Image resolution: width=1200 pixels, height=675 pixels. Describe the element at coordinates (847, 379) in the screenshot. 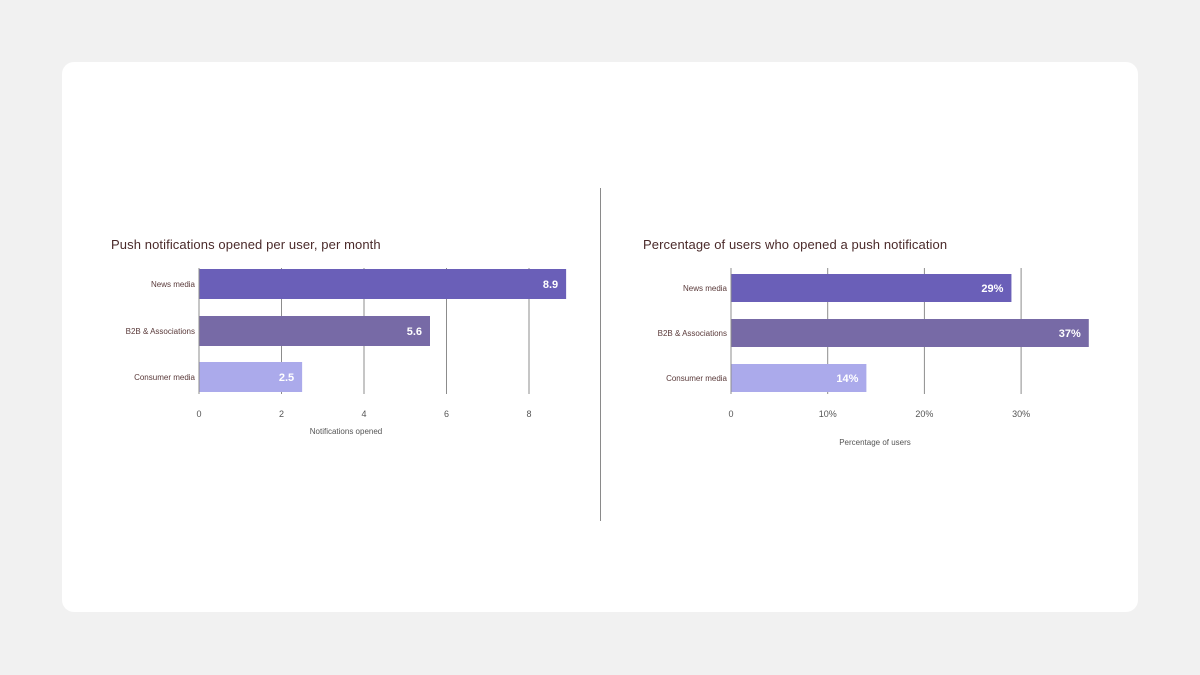

I see `data-label-consumer-media: 14%` at that location.